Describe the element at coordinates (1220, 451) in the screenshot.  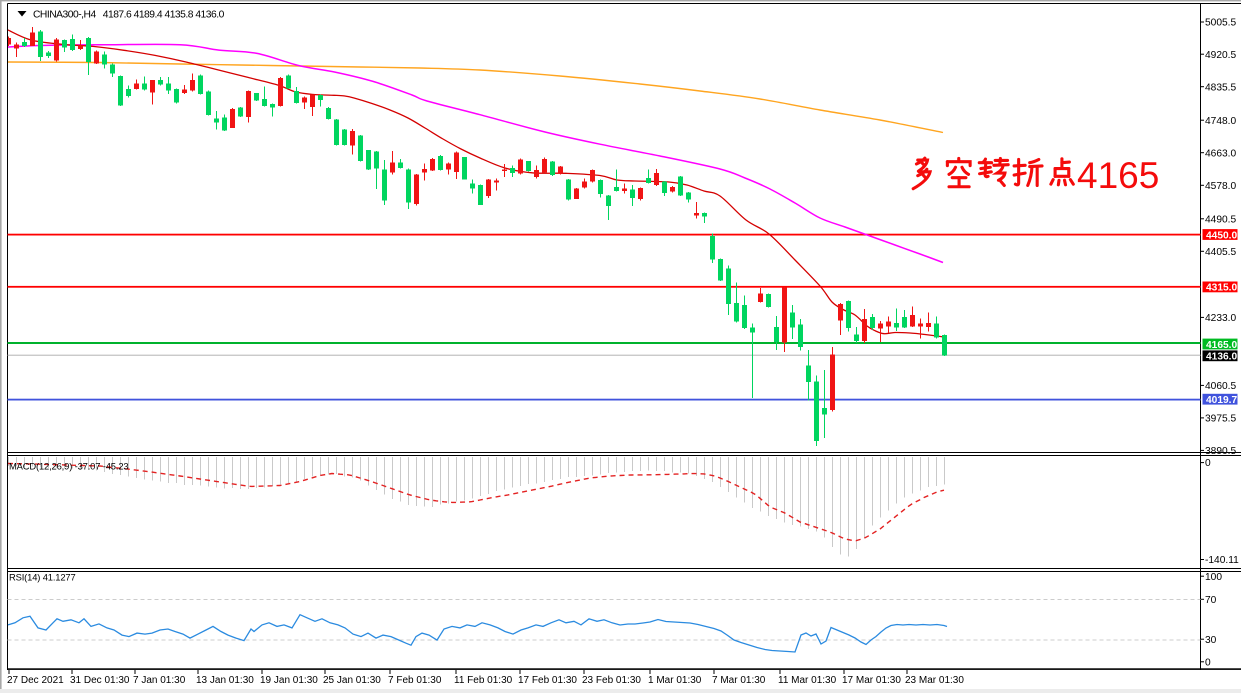
I see `svg-text: 3890.5` at that location.